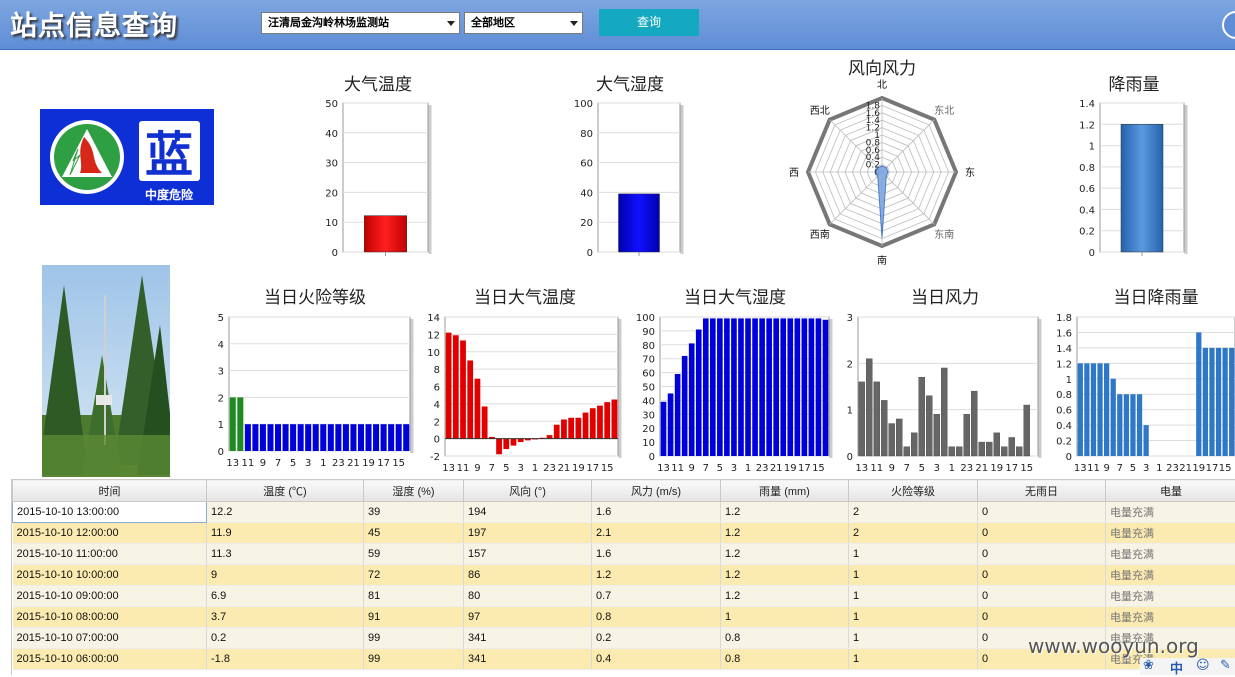 Image resolution: width=1235 pixels, height=677 pixels. What do you see at coordinates (785, 512) in the screenshot?
I see `table-cell: 1.2` at bounding box center [785, 512].